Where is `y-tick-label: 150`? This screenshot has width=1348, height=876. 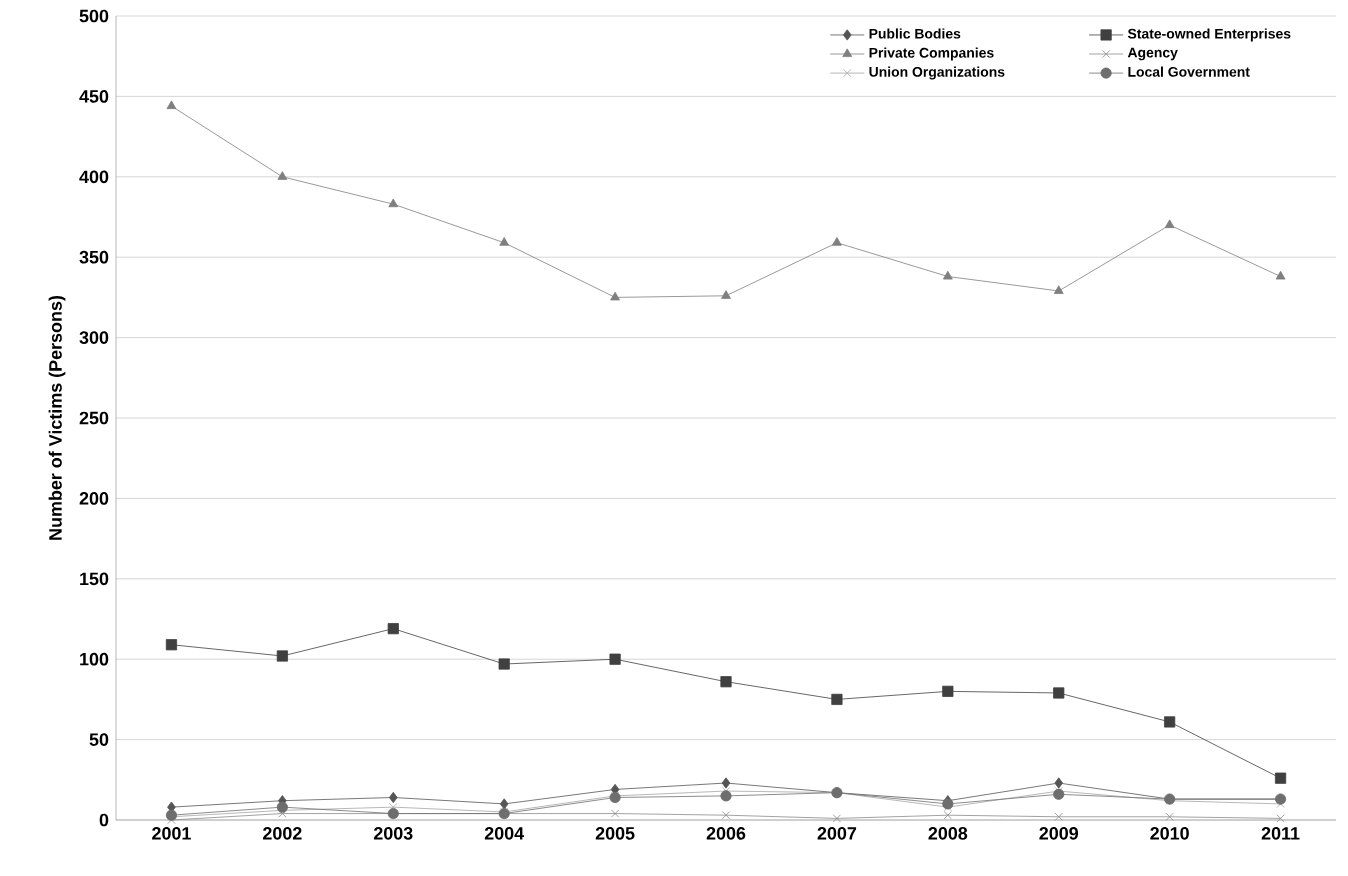
y-tick-label: 150 is located at coordinates (94, 579).